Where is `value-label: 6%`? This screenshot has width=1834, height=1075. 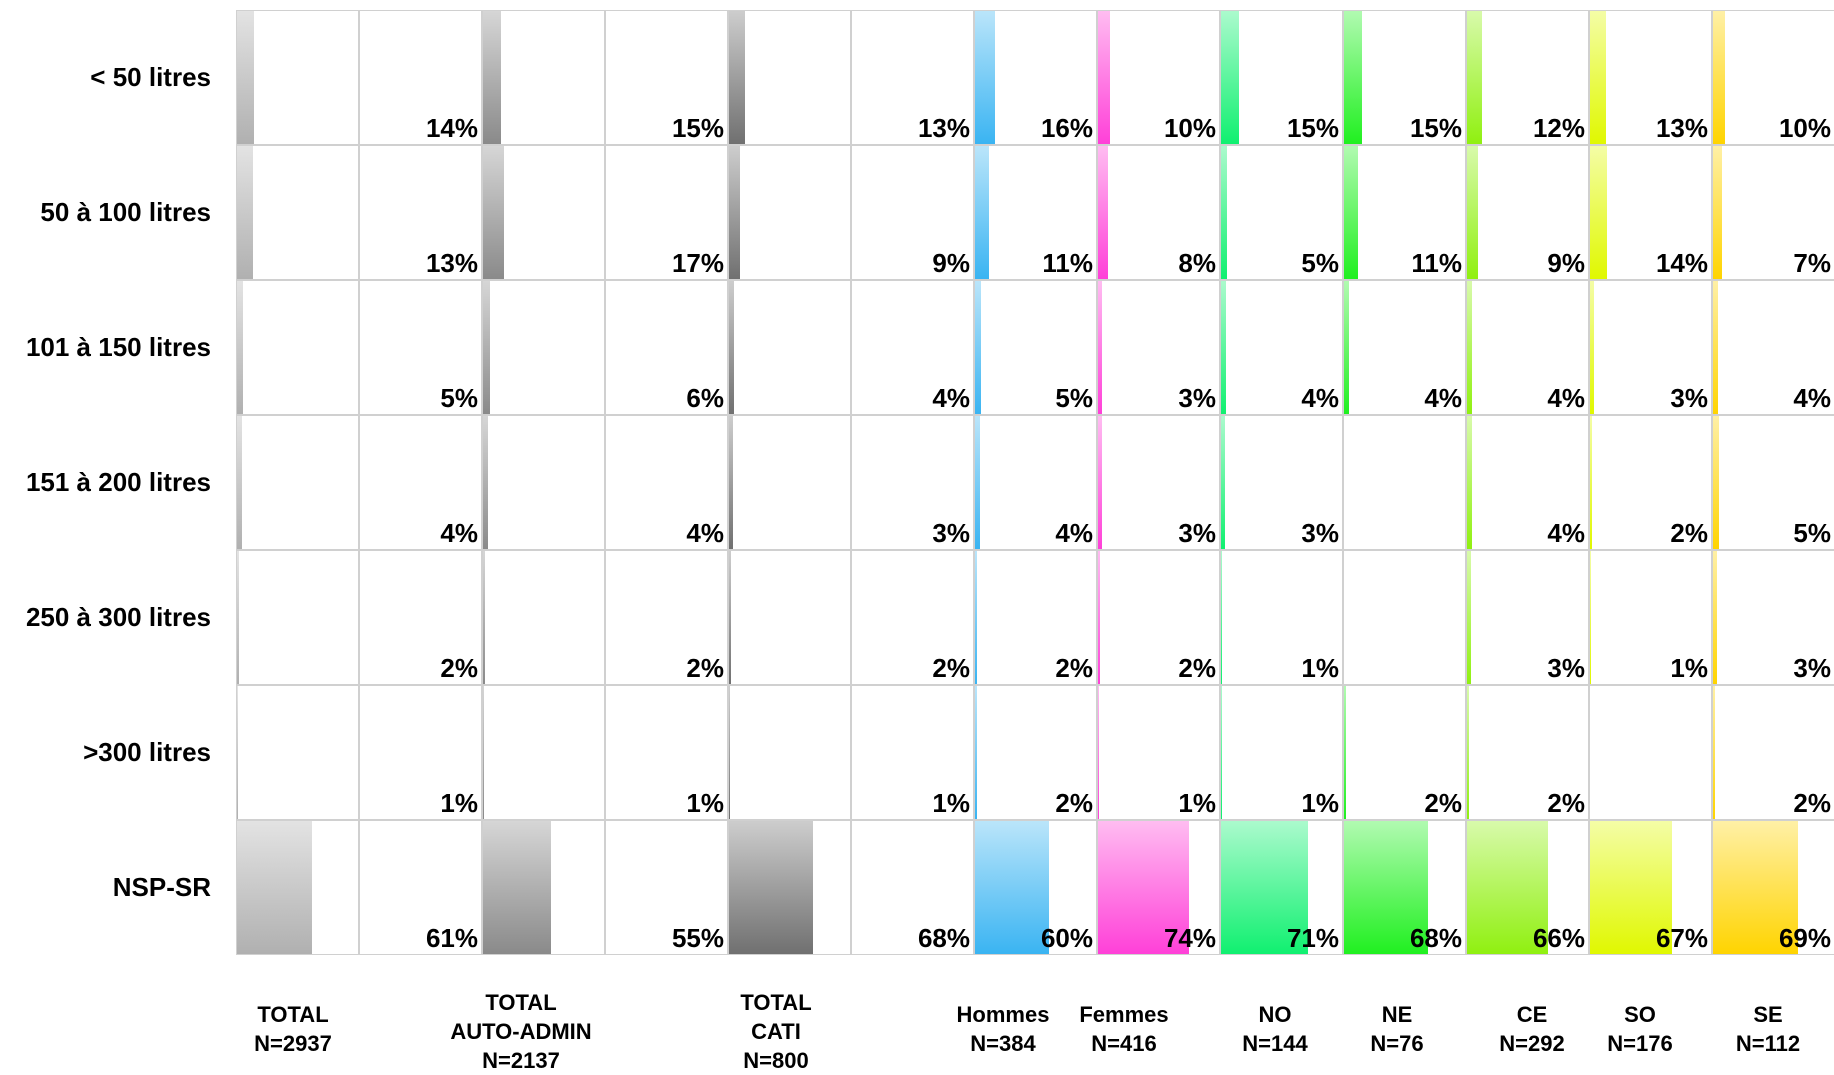
value-label: 6% is located at coordinates (705, 398).